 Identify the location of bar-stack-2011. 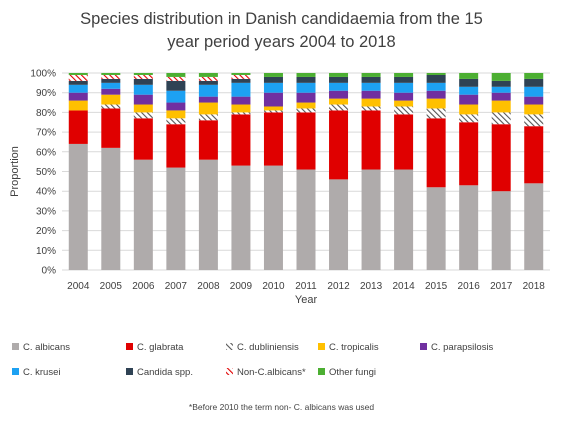
(306, 171).